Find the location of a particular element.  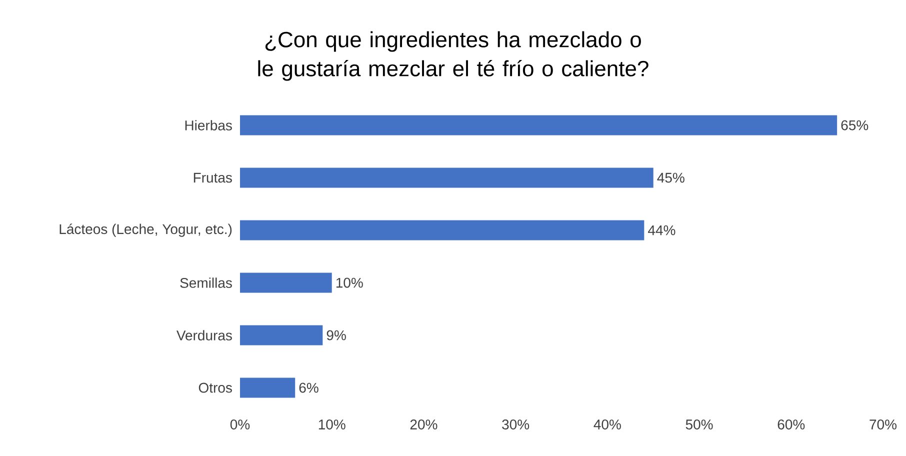

x-tick-label: 30% is located at coordinates (516, 425).